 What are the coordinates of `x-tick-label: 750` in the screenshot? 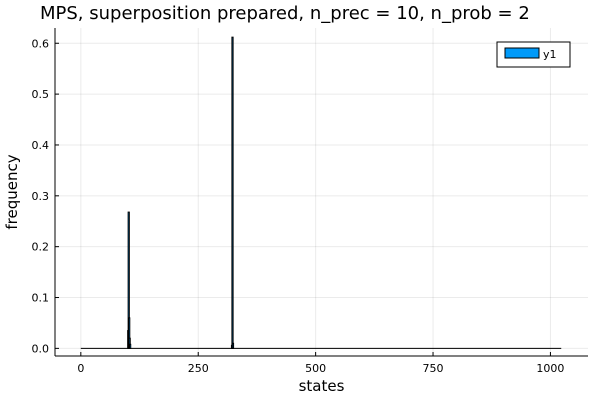 It's located at (433, 368).